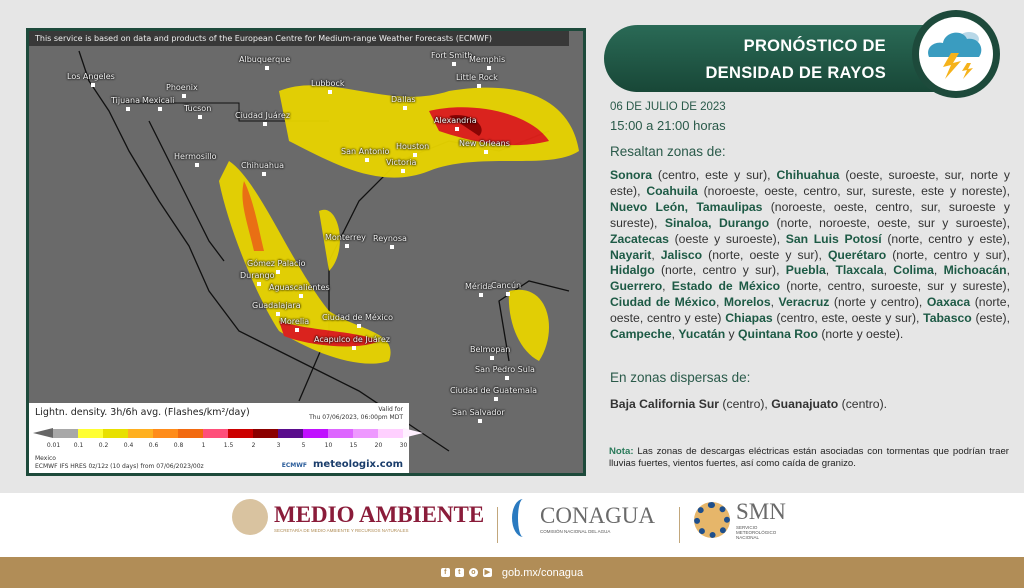  Describe the element at coordinates (365, 154) in the screenshot. I see `city-label: San Antonio` at that location.